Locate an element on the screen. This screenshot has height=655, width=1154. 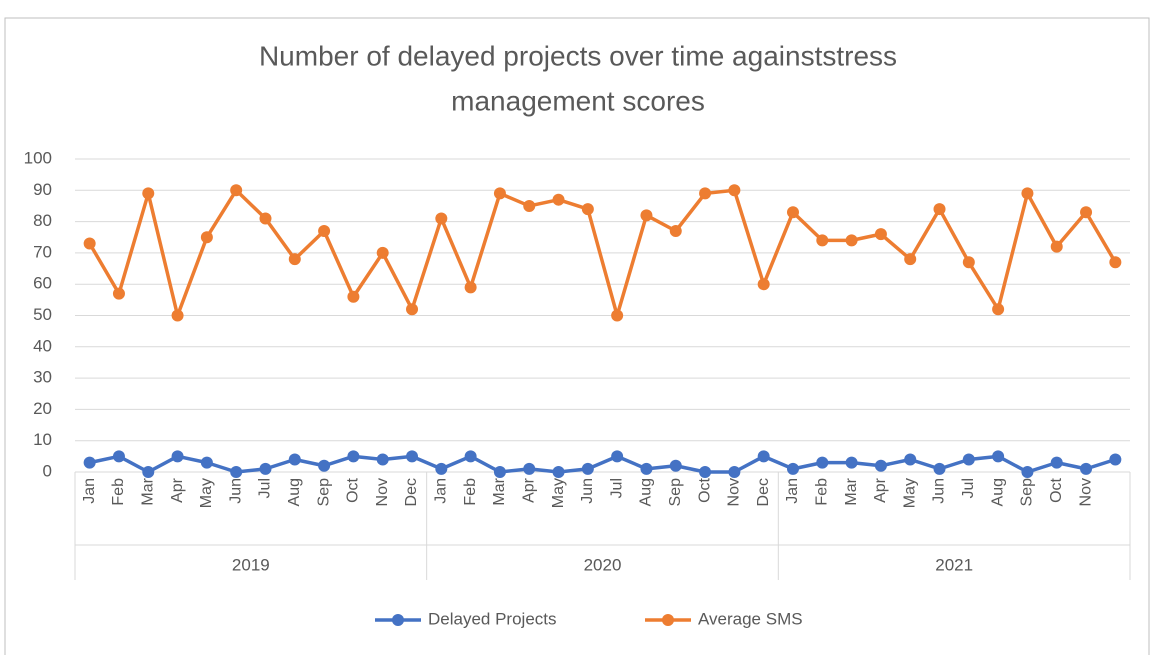
y-tick-label: 30 is located at coordinates (42, 377).